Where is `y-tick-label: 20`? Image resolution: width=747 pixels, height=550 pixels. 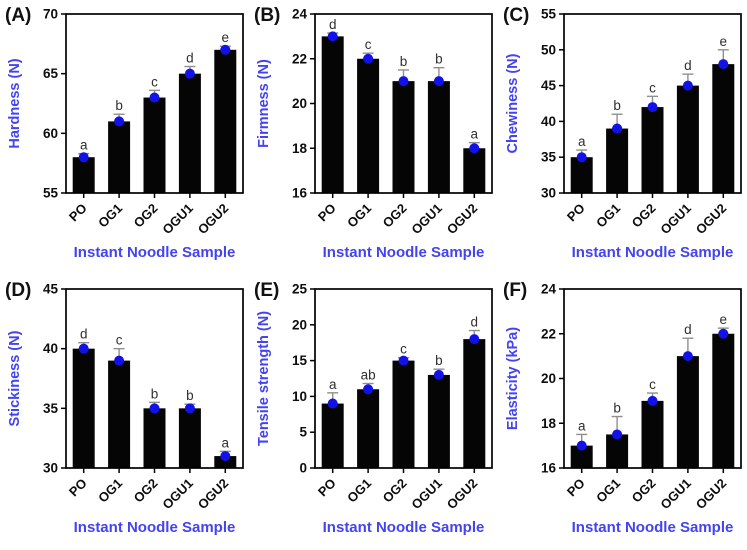
y-tick-label: 20 is located at coordinates (548, 378).